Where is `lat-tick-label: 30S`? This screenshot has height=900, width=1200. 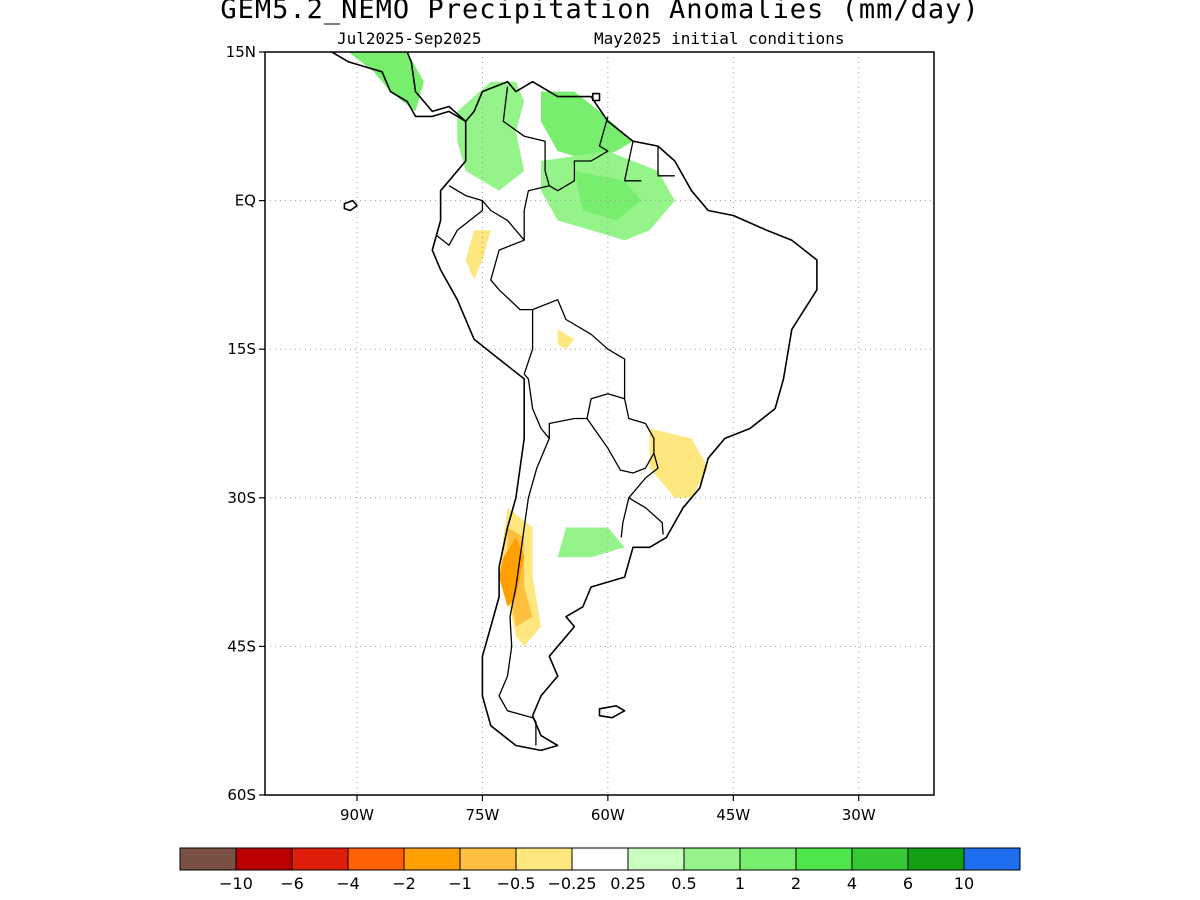
lat-tick-label: 30S is located at coordinates (241, 498).